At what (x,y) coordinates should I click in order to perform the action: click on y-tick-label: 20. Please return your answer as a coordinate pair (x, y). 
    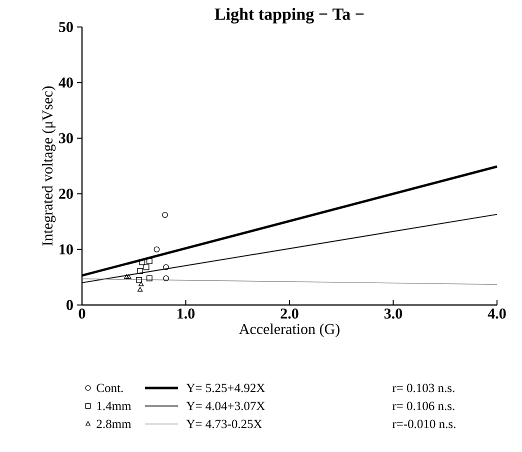
    Looking at the image, I should click on (66, 193).